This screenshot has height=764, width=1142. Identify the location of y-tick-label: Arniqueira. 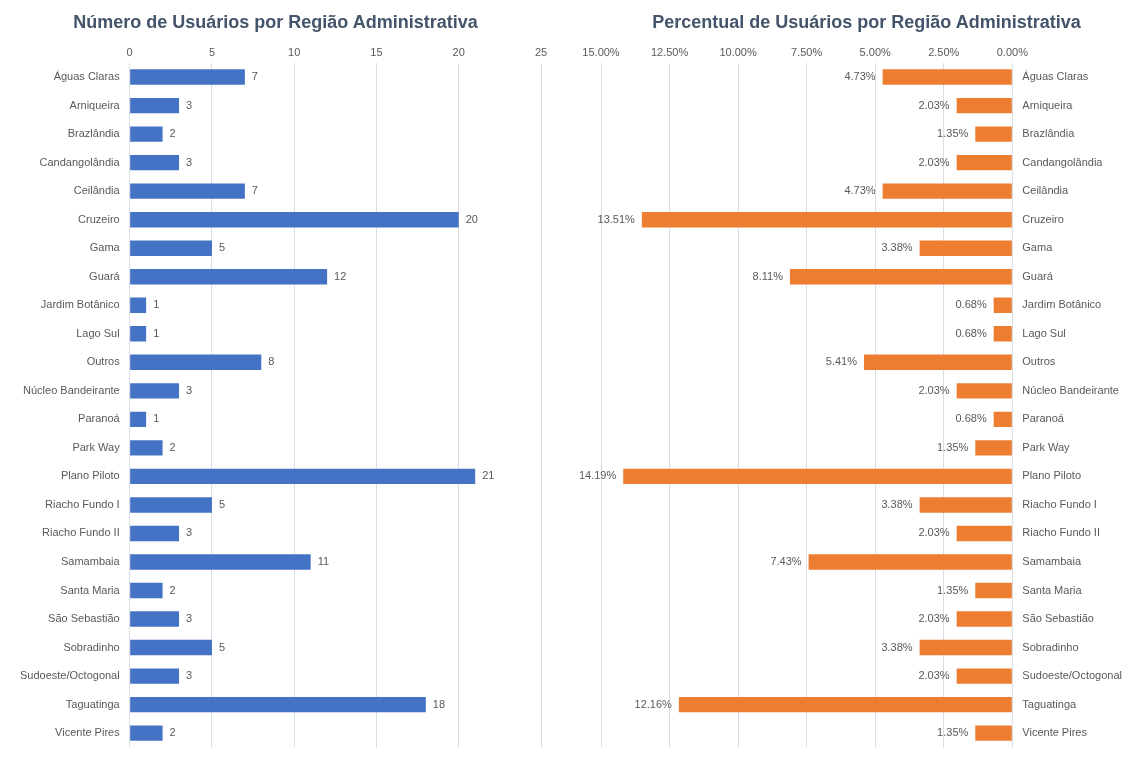
(95, 104).